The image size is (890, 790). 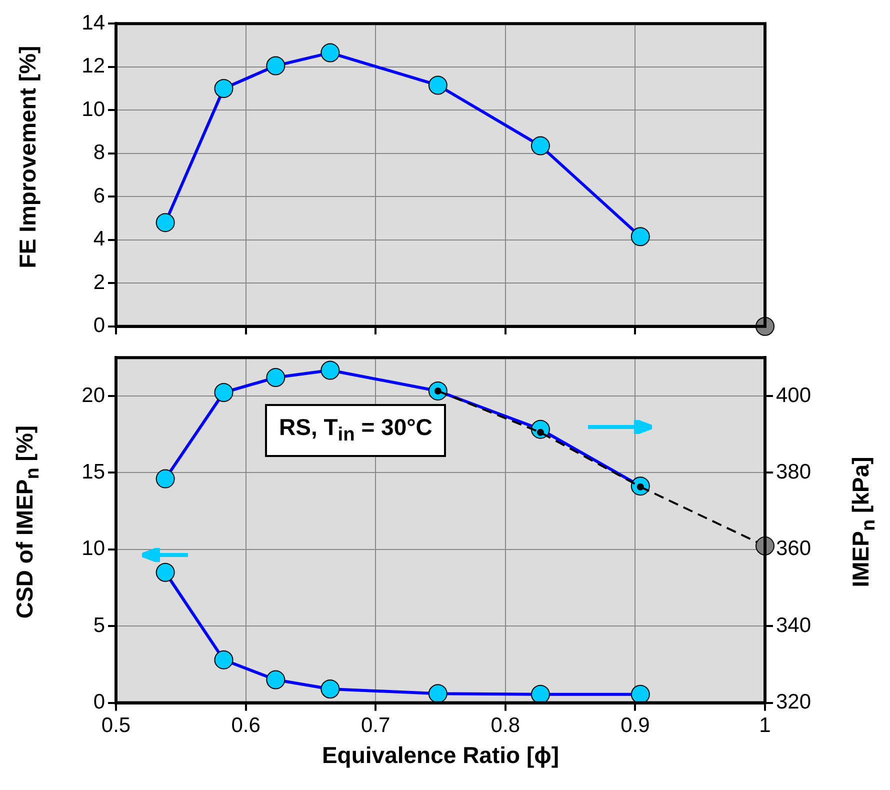 What do you see at coordinates (93, 472) in the screenshot?
I see `y-tick-label: 15` at bounding box center [93, 472].